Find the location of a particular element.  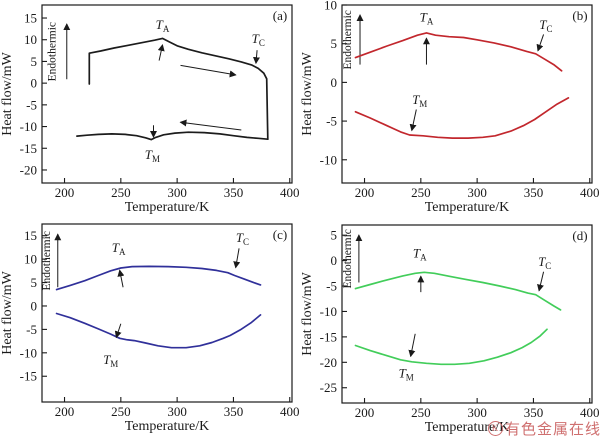

panel-letter: (c) is located at coordinates (280, 234).